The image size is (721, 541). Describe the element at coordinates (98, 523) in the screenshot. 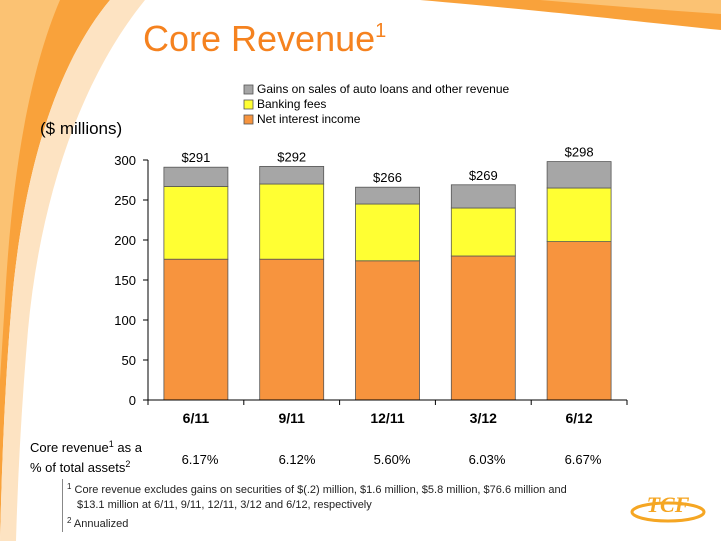

I see `footnote-2: 2 Annualized` at that location.